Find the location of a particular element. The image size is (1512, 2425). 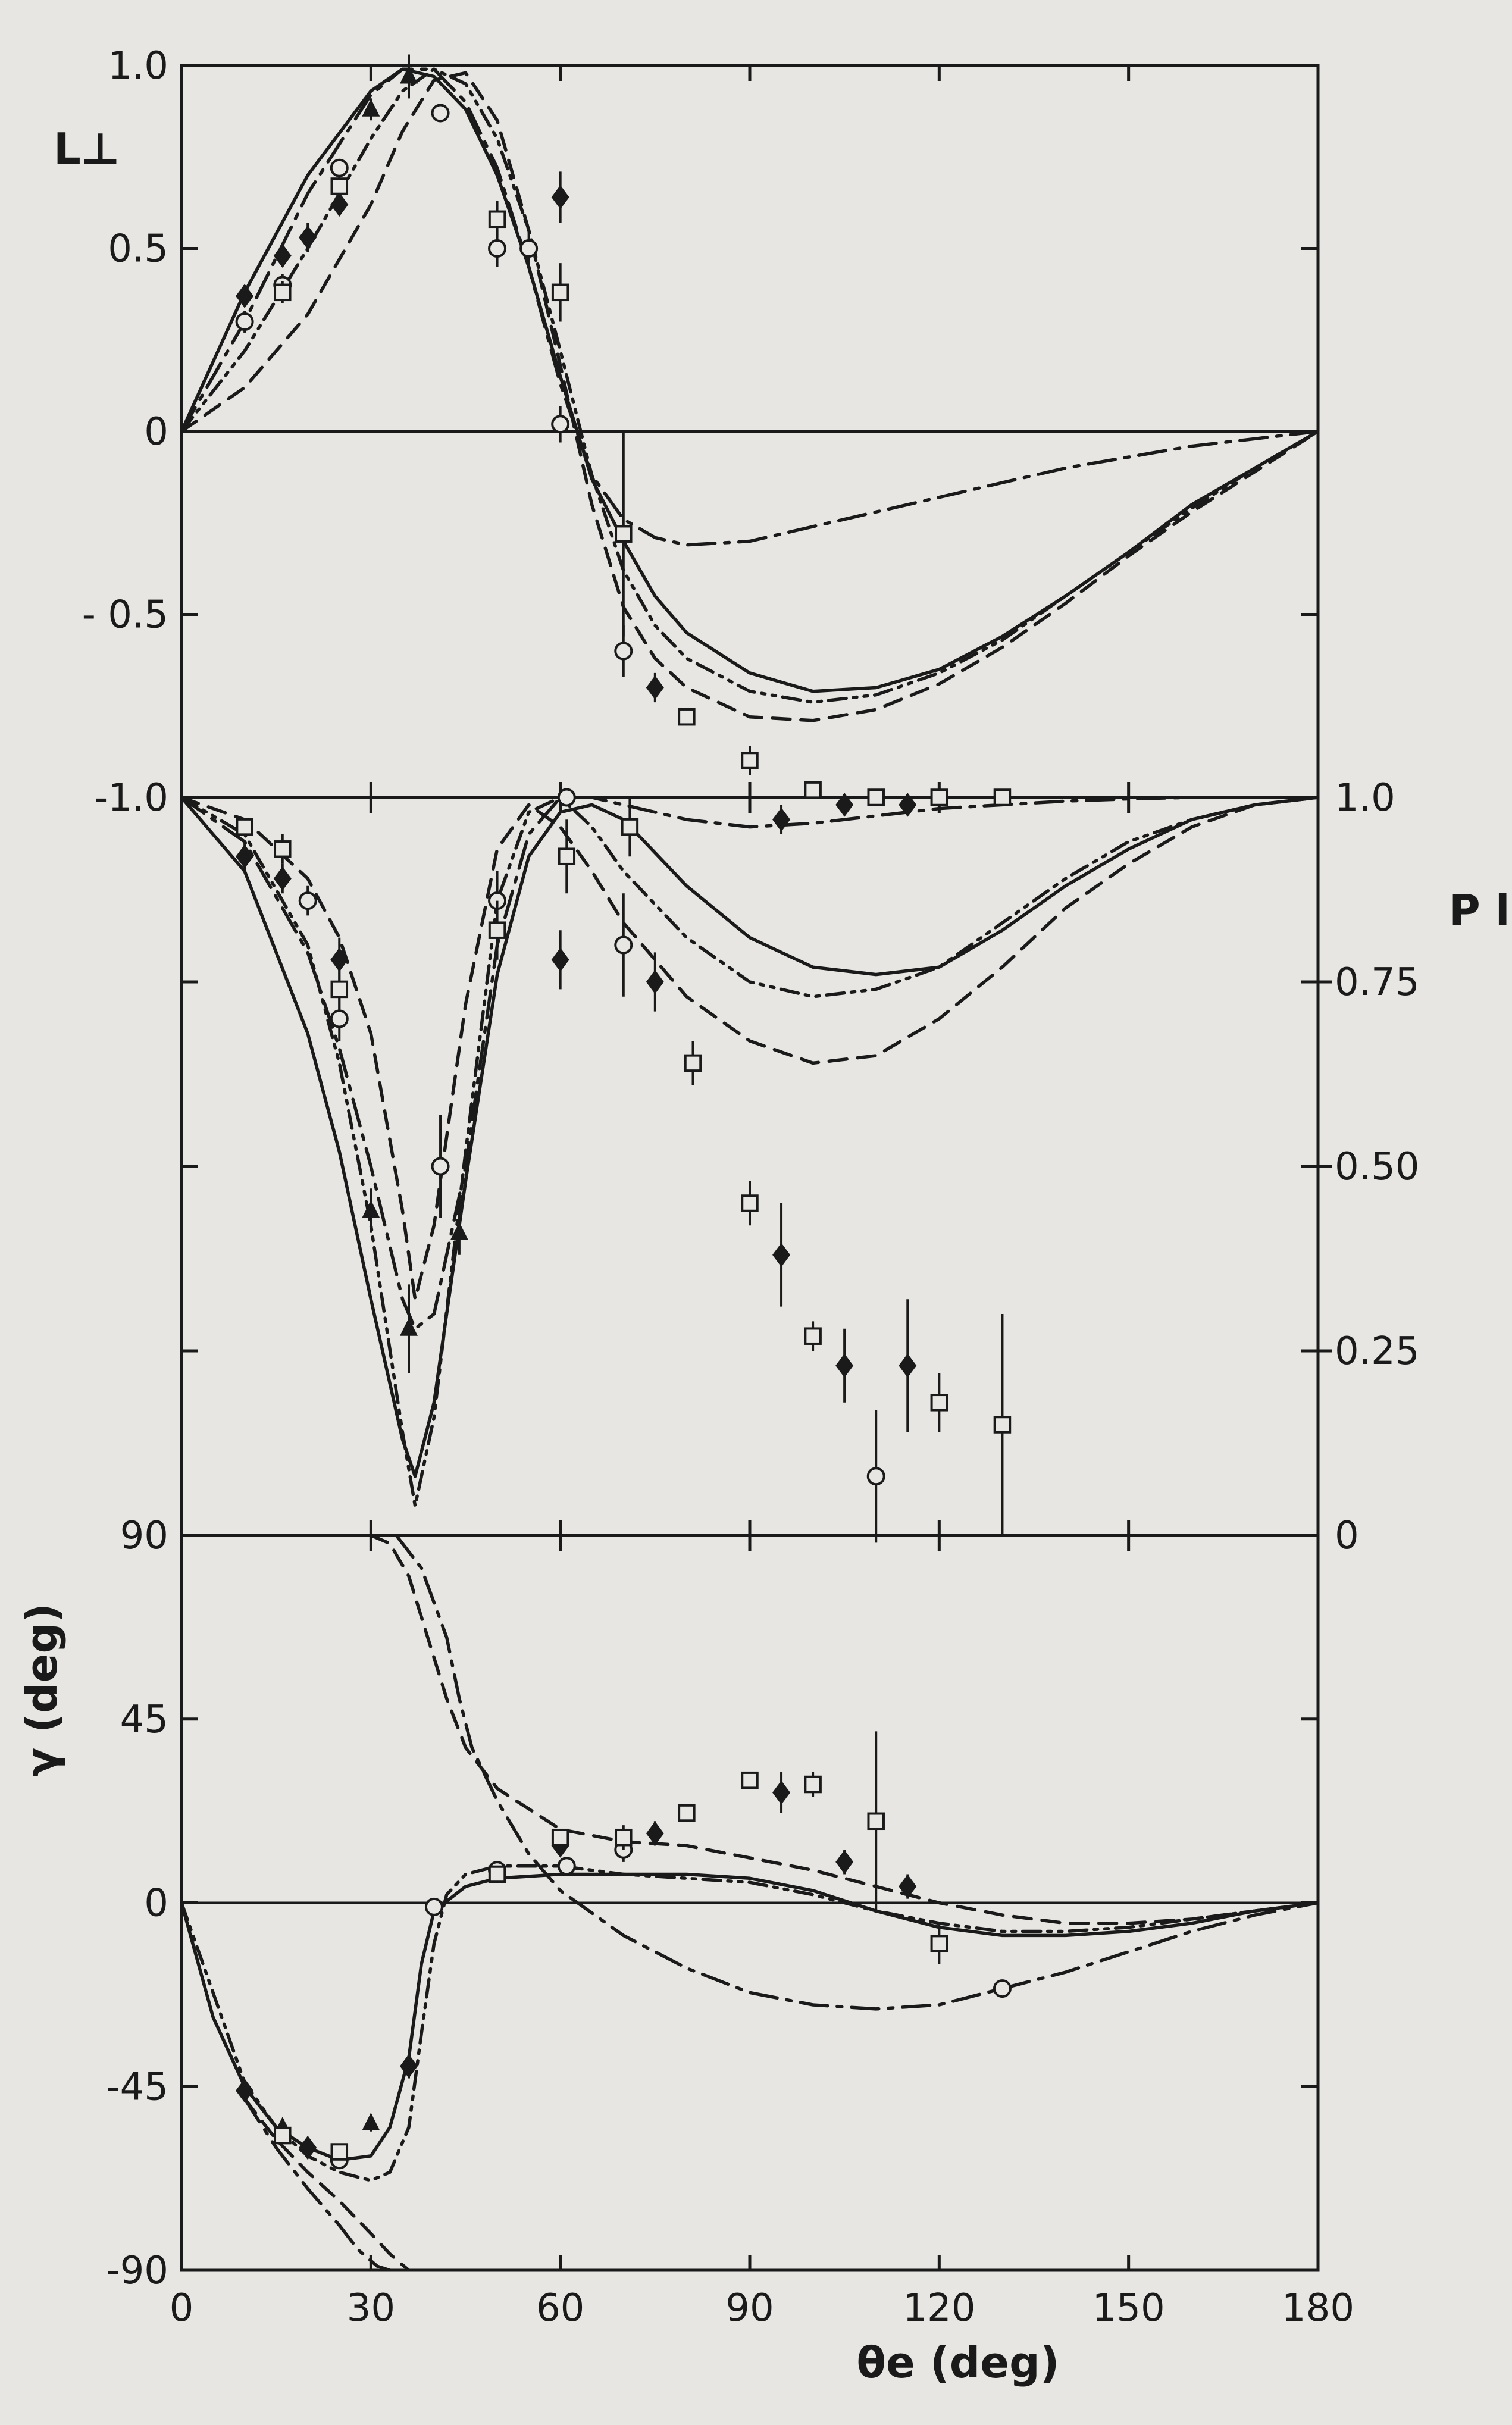

y-tick-label: 0.25 is located at coordinates (1377, 1351).